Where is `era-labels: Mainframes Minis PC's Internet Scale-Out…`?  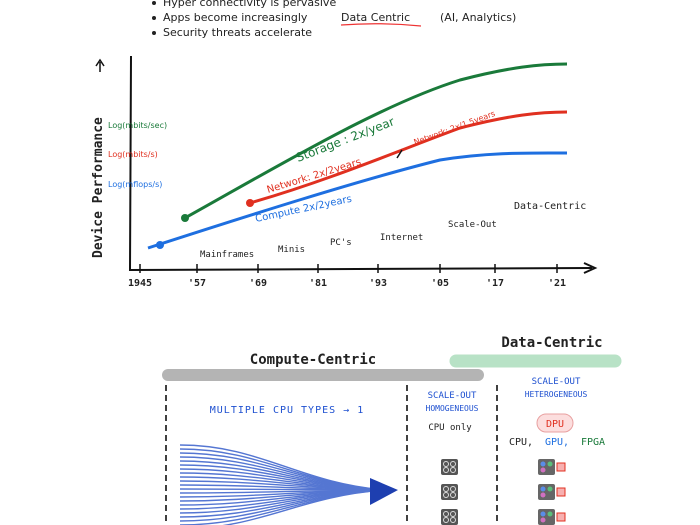 era-labels: Mainframes Minis PC's Internet Scale-Out… is located at coordinates (393, 230).